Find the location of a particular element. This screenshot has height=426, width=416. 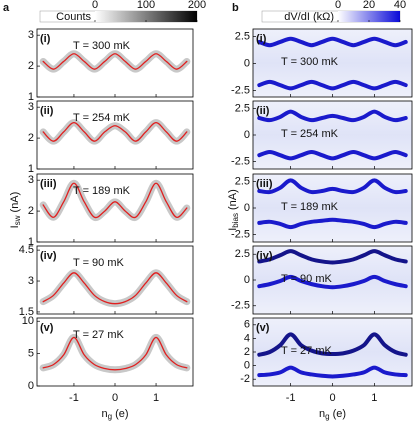

colorbar-label: Counts is located at coordinates (73, 17).